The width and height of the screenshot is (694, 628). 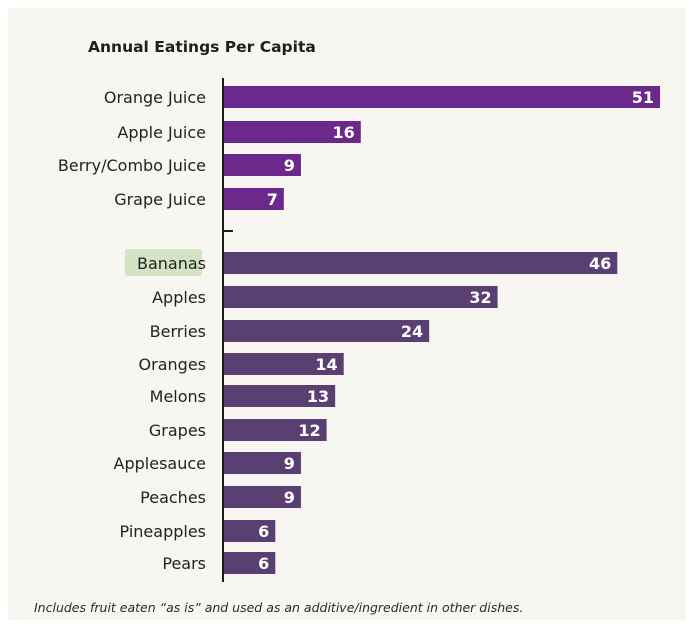 What do you see at coordinates (177, 430) in the screenshot?
I see `category-label-grapes: Grapes` at bounding box center [177, 430].